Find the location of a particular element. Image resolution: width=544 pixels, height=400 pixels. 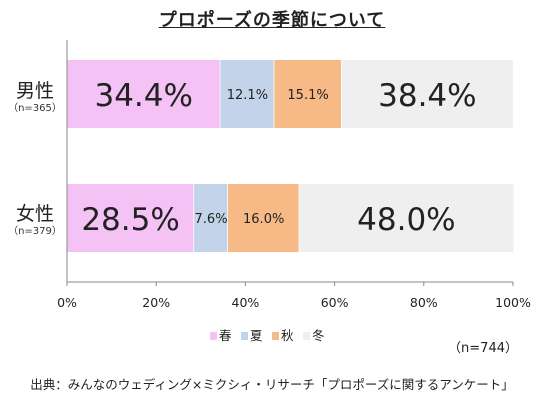

source-citation: 出典：みんなのウェディング×ミクシィ・リサーチ「プロポーズに関するアンケート」 is located at coordinates (272, 384).